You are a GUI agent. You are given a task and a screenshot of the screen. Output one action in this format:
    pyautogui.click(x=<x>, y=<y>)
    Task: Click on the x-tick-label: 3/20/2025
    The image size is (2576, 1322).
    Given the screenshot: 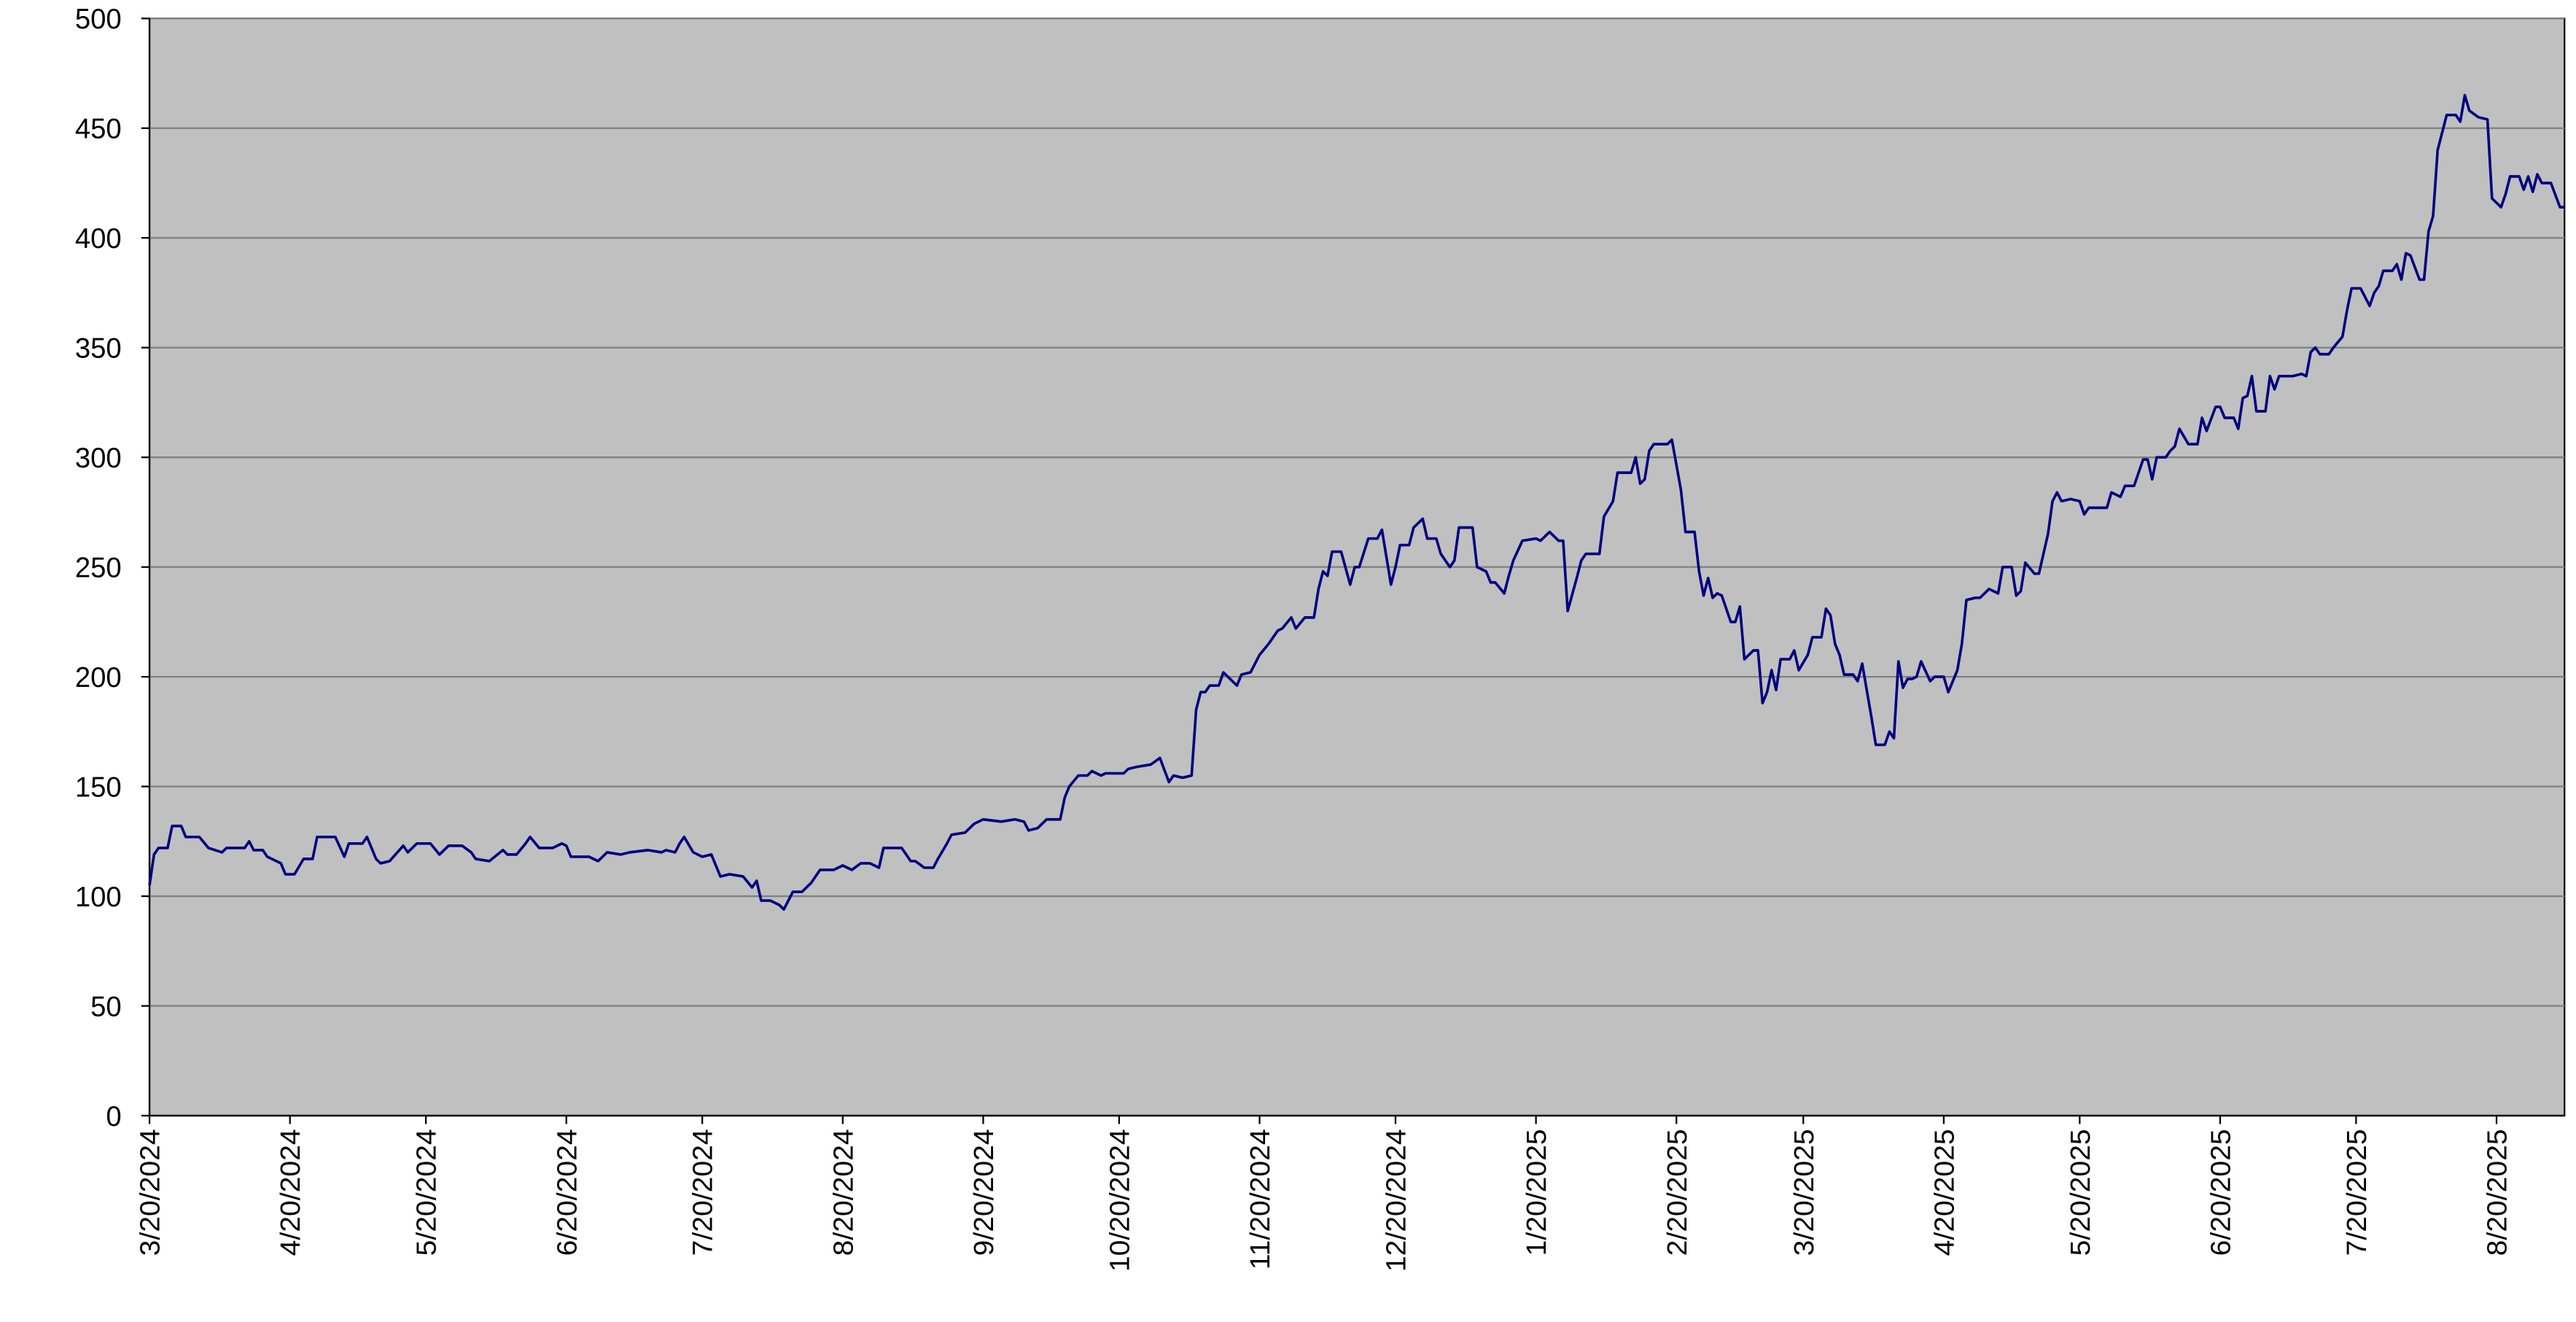 What is the action you would take?
    pyautogui.click(x=1804, y=1192)
    